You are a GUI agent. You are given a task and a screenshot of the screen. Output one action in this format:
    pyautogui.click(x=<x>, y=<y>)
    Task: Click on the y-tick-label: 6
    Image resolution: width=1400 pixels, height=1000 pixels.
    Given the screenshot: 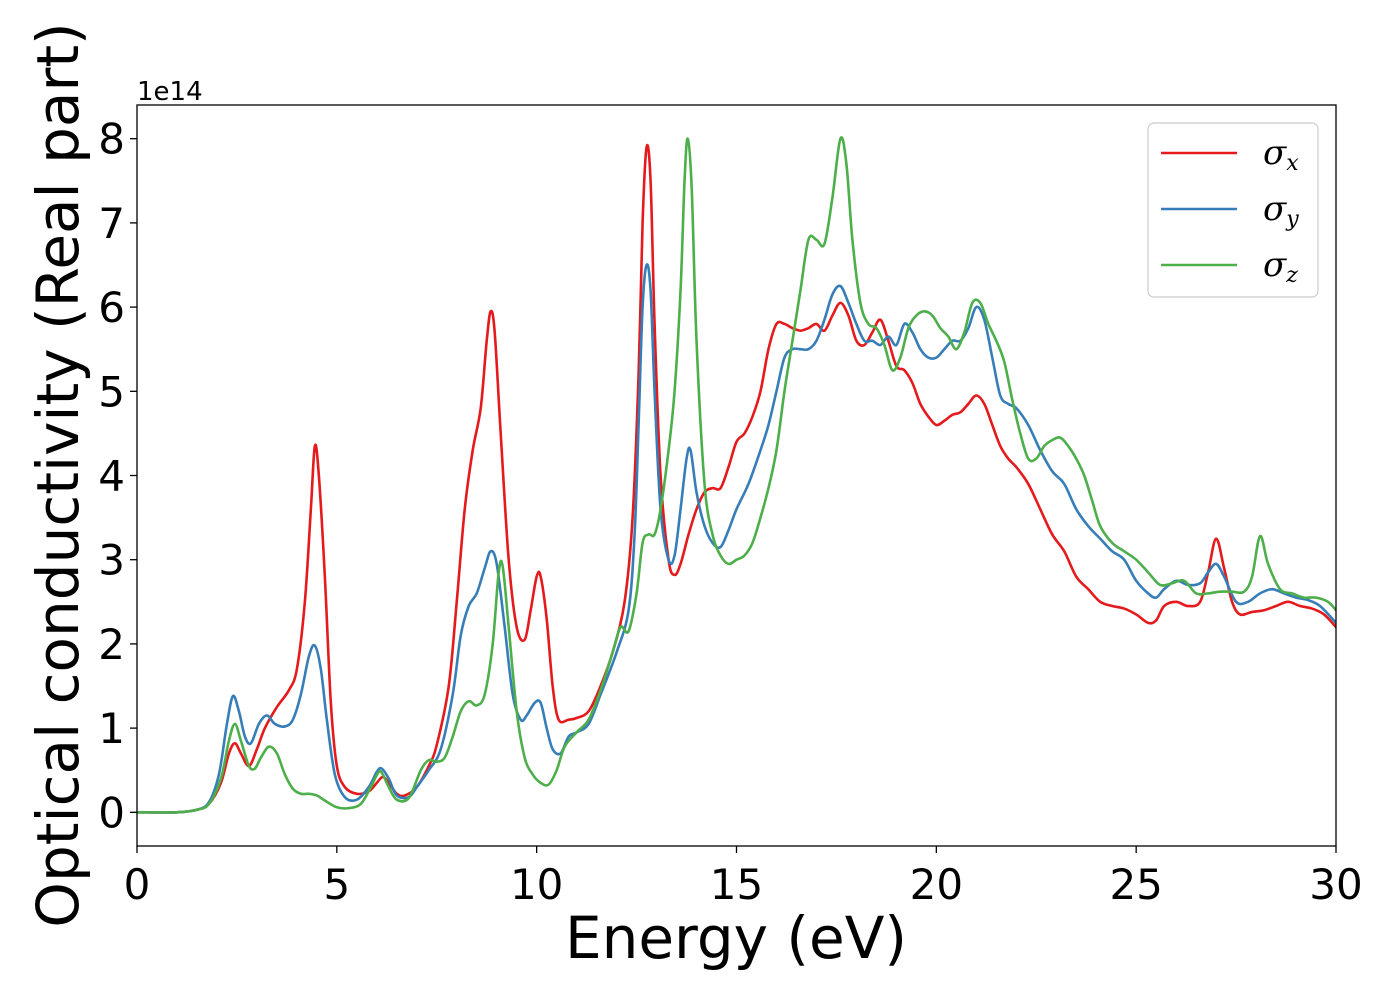 What is the action you would take?
    pyautogui.click(x=111, y=307)
    